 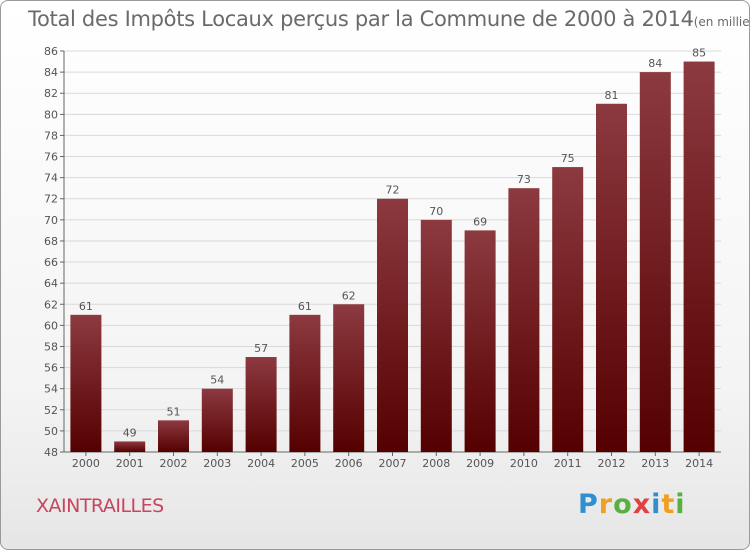 What do you see at coordinates (51, 368) in the screenshot?
I see `y-tick-label: 56` at bounding box center [51, 368].